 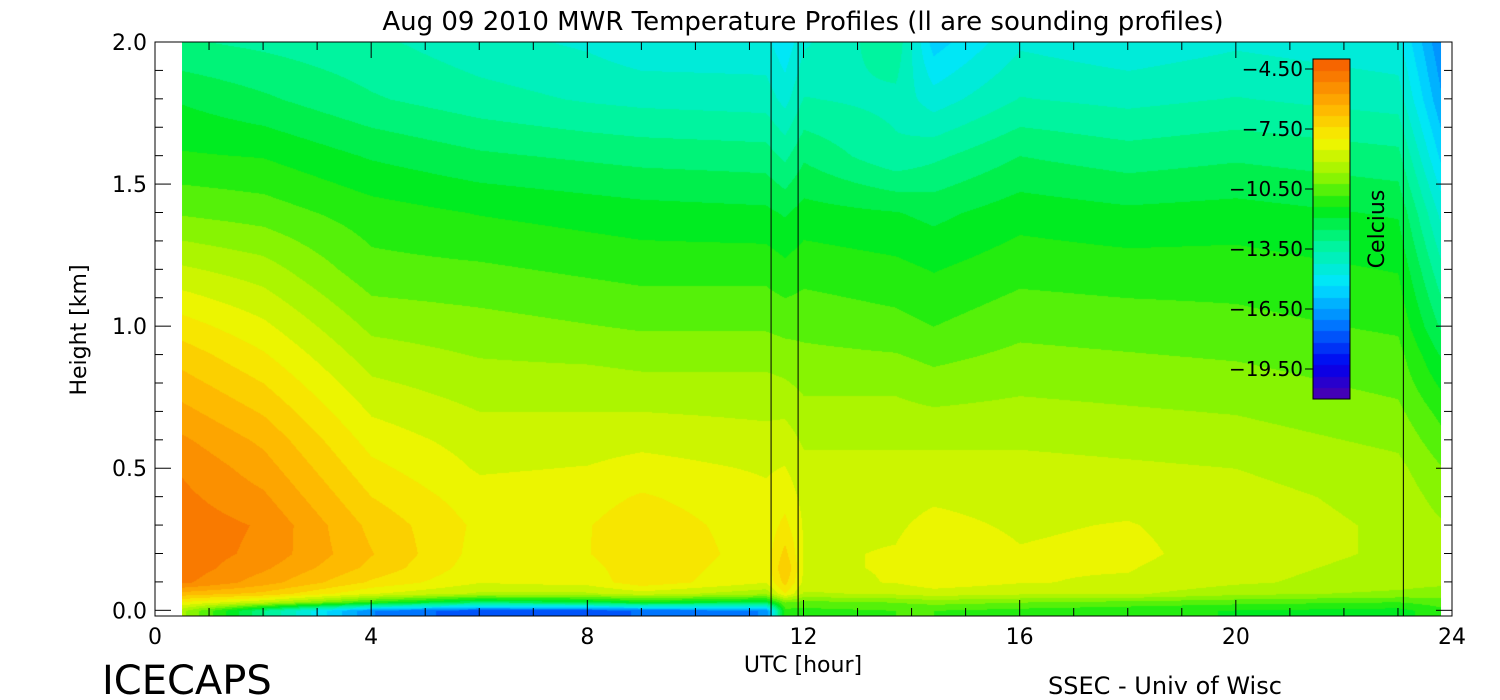 I want to click on x-tick-label: 12, so click(x=804, y=637).